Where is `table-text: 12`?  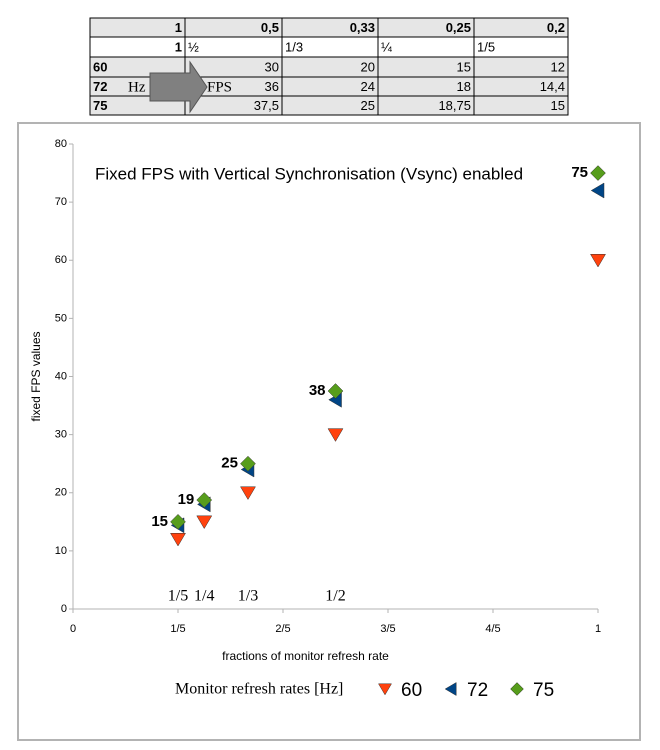
table-text: 12 is located at coordinates (558, 66).